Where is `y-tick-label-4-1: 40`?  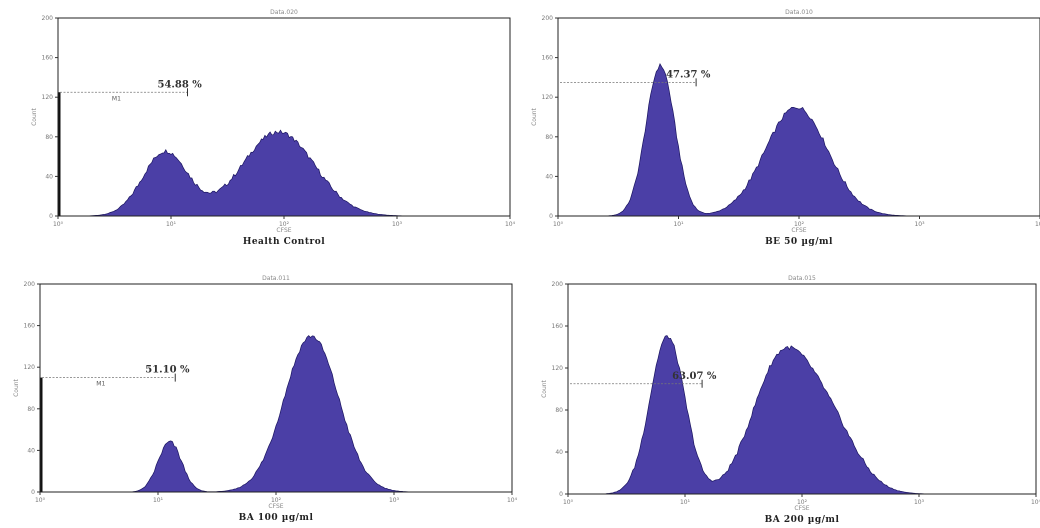
y-tick-label-4-1: 40 is located at coordinates (559, 452).